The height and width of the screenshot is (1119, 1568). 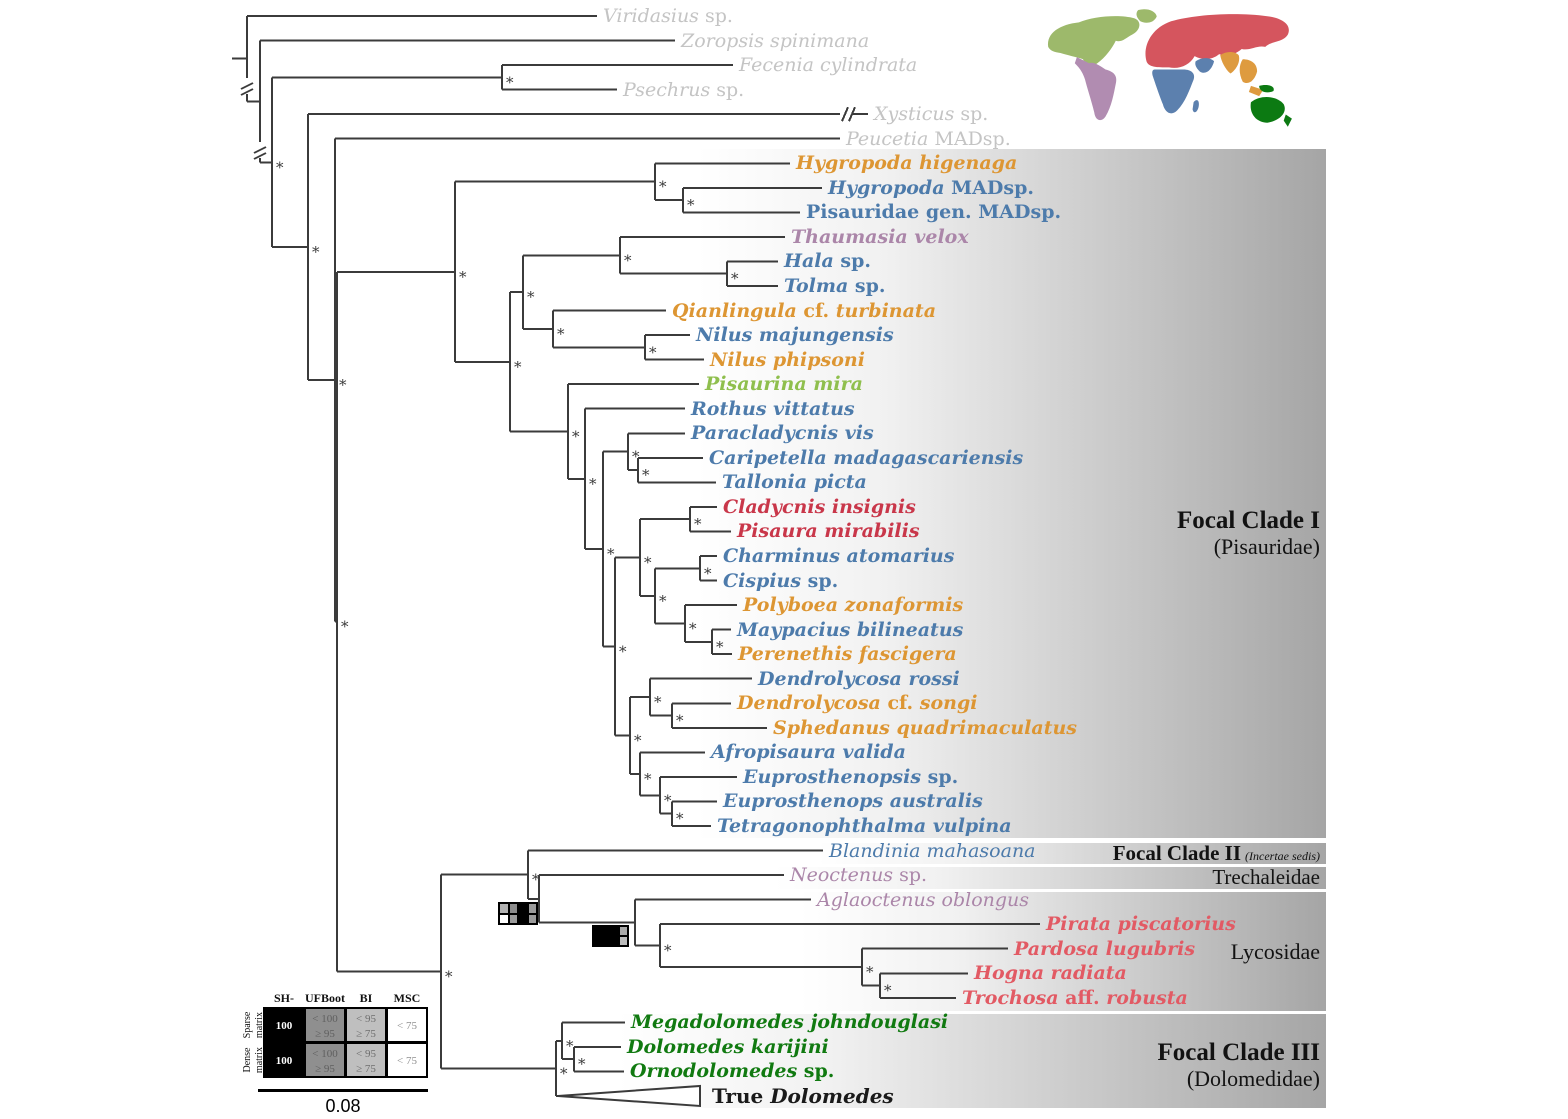 What do you see at coordinates (775, 40) in the screenshot?
I see `taxon-label: Zoropsis spinimana` at bounding box center [775, 40].